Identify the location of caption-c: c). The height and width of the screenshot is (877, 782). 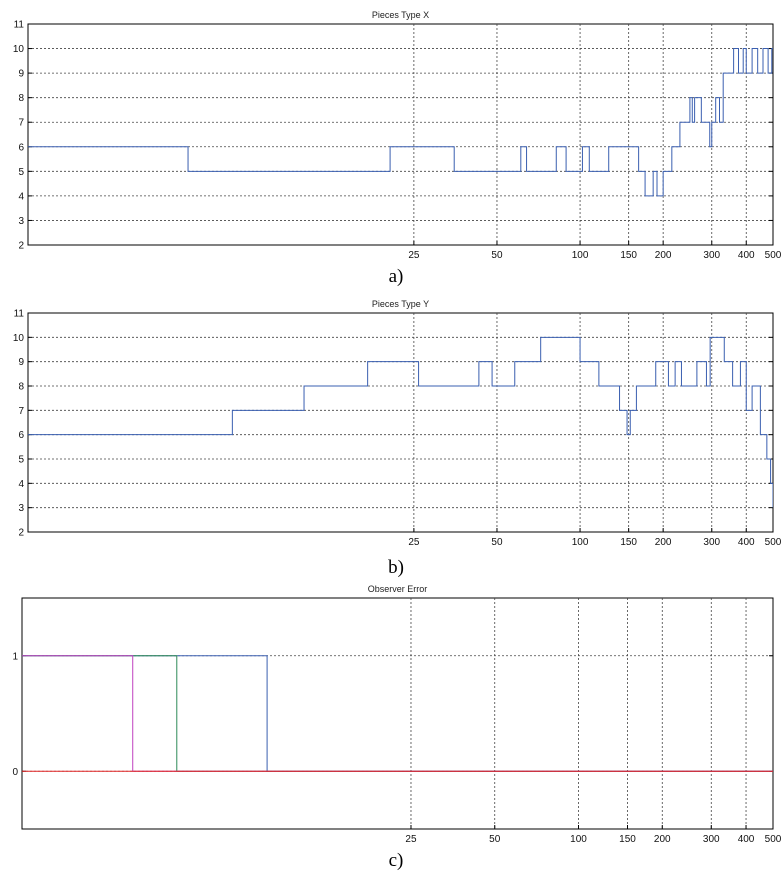
(396, 860).